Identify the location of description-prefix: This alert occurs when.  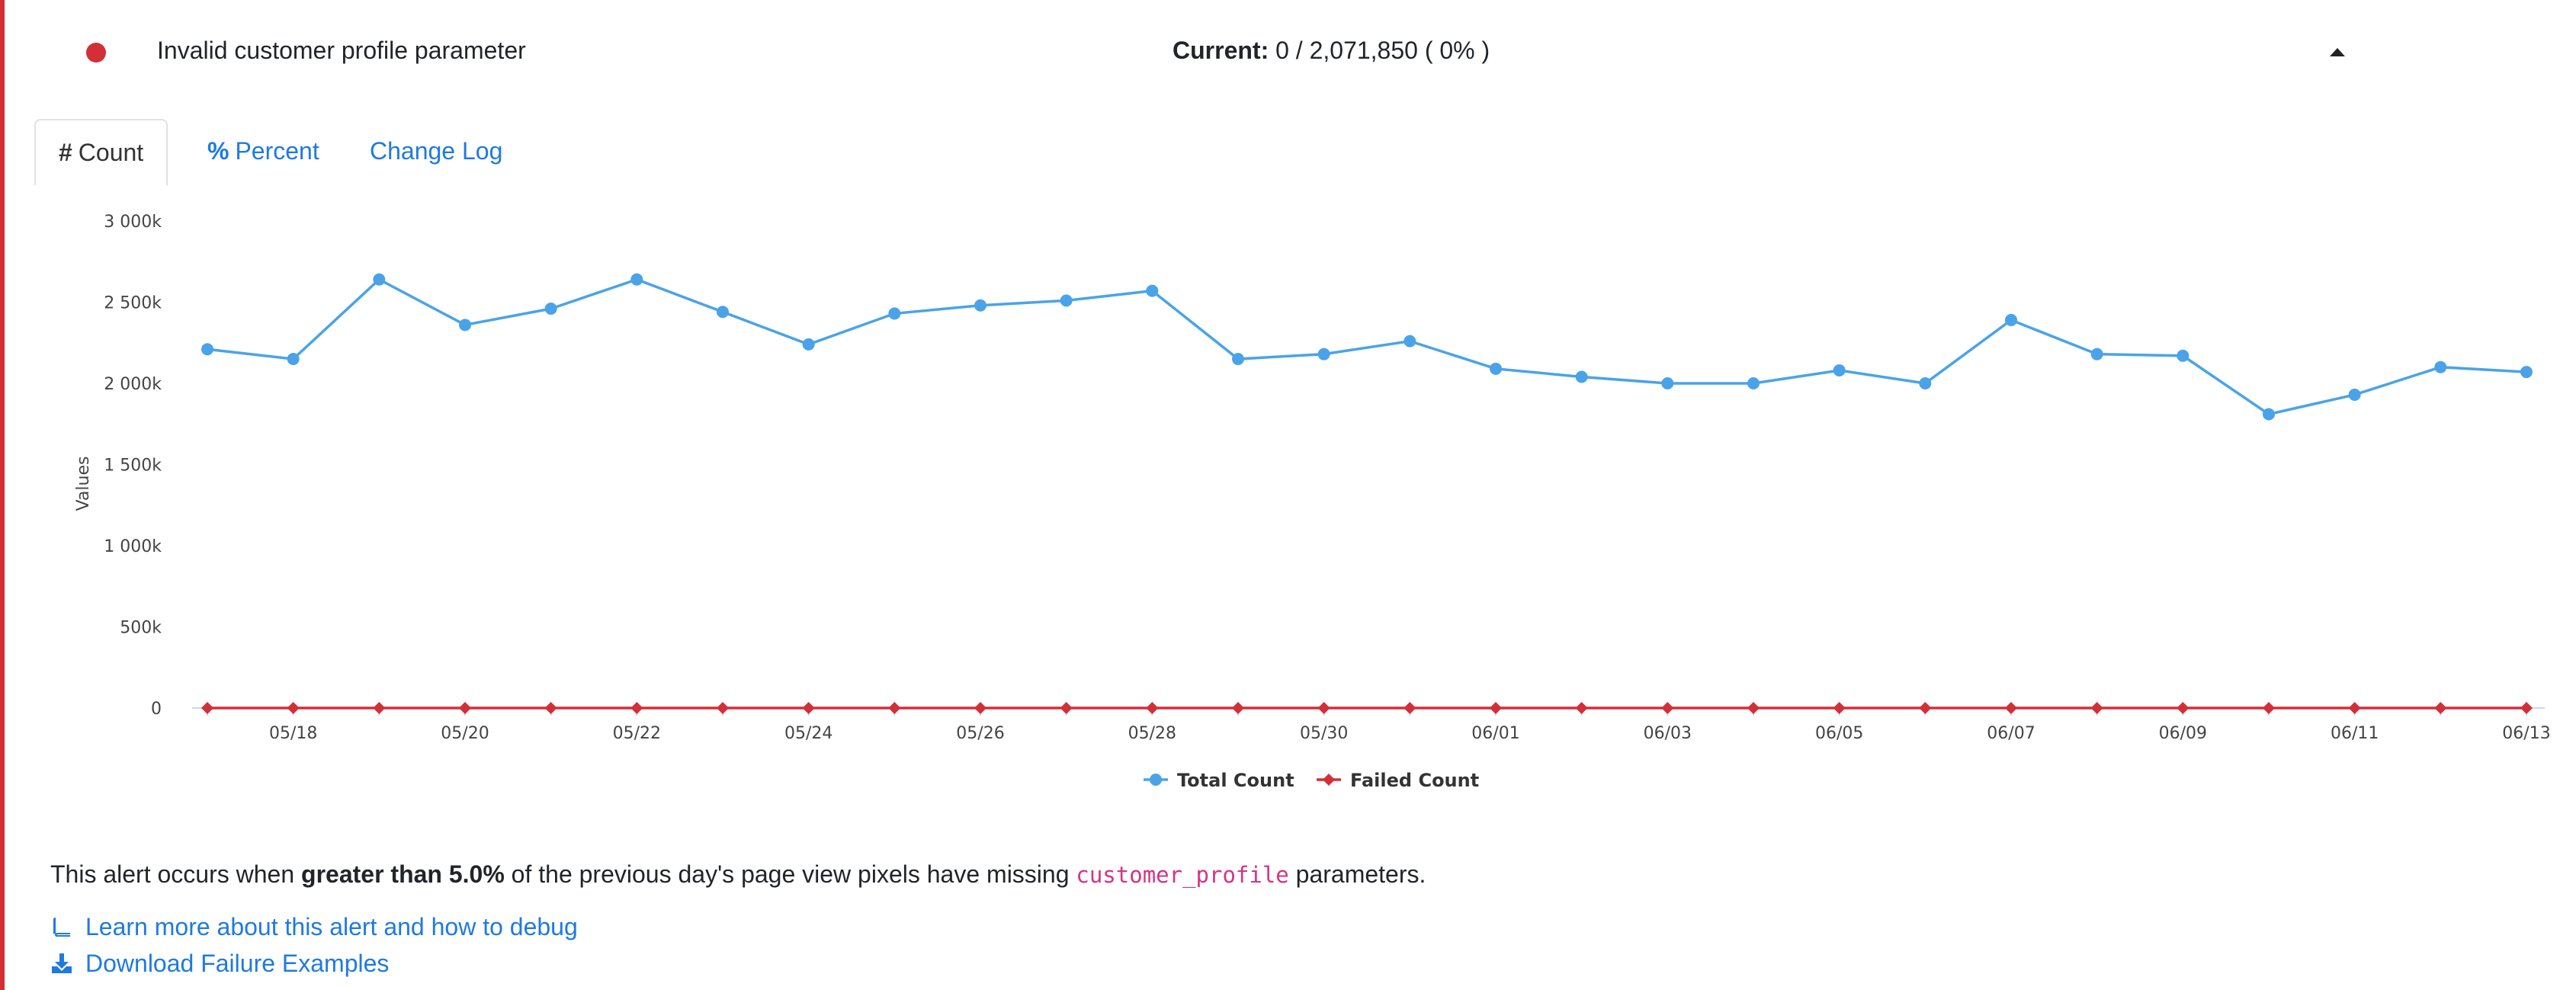
(176, 874).